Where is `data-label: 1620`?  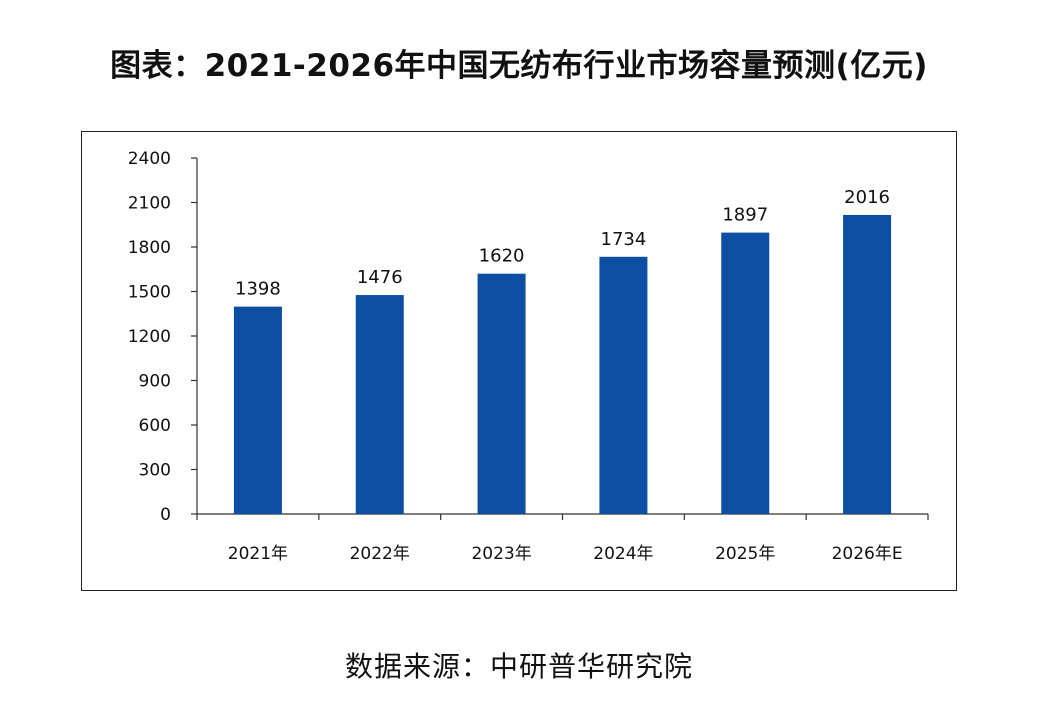 data-label: 1620 is located at coordinates (502, 256).